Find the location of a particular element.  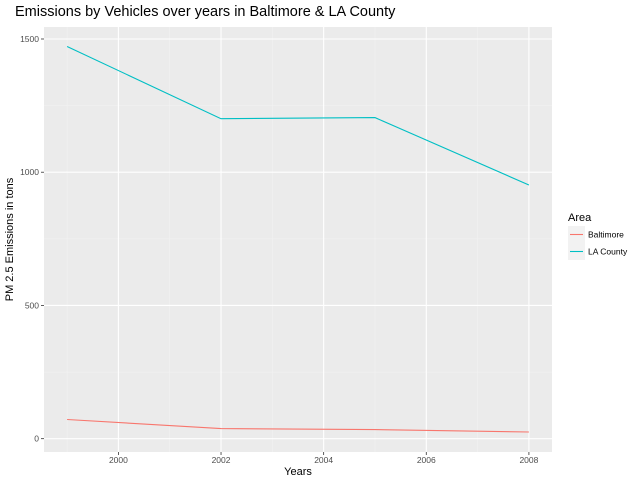

legend-items: Baltimore LA County is located at coordinates (598, 243).